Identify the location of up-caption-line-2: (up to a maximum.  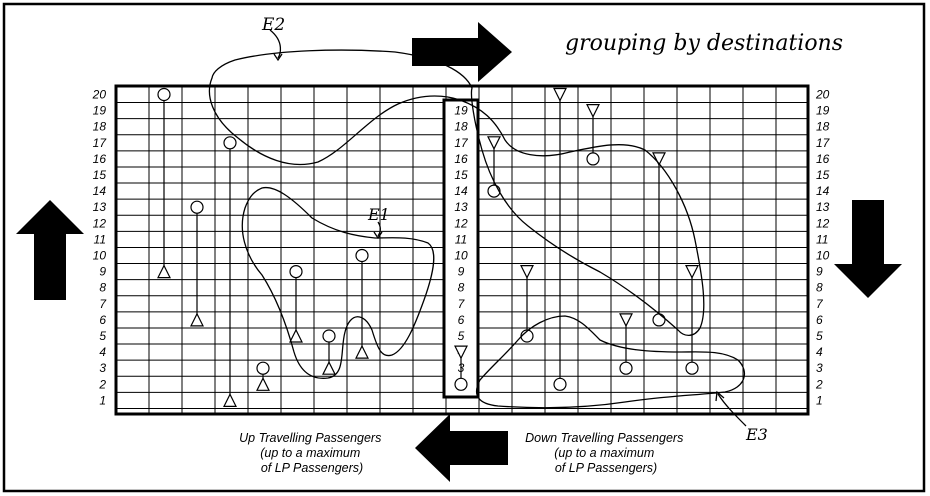
(310, 453).